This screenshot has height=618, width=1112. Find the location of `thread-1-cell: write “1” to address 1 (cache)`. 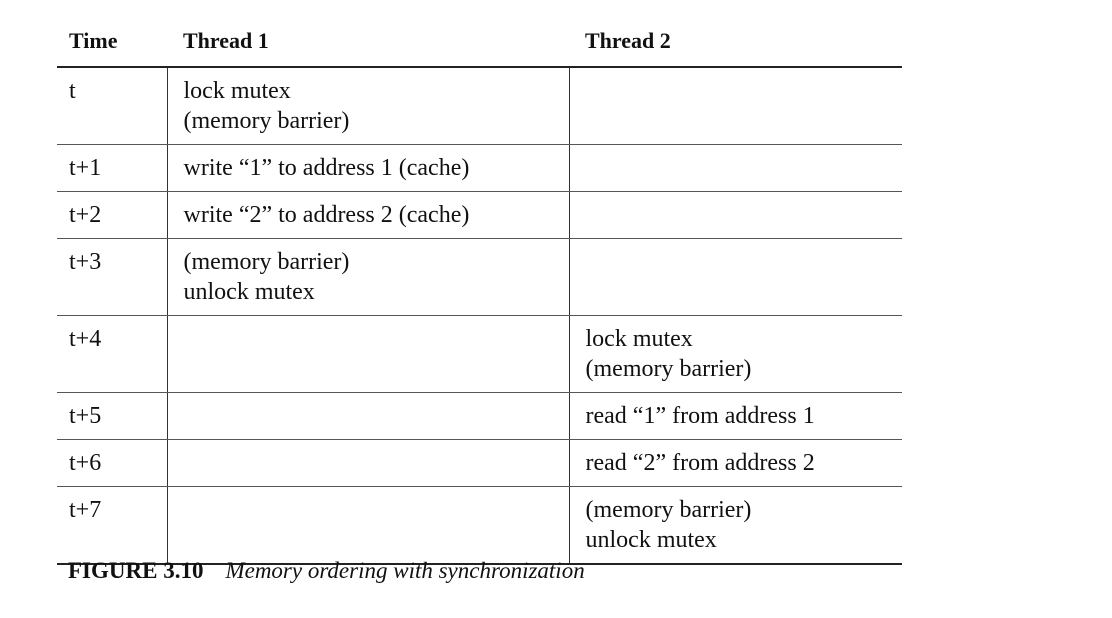

thread-1-cell: write “1” to address 1 (cache) is located at coordinates (368, 168).